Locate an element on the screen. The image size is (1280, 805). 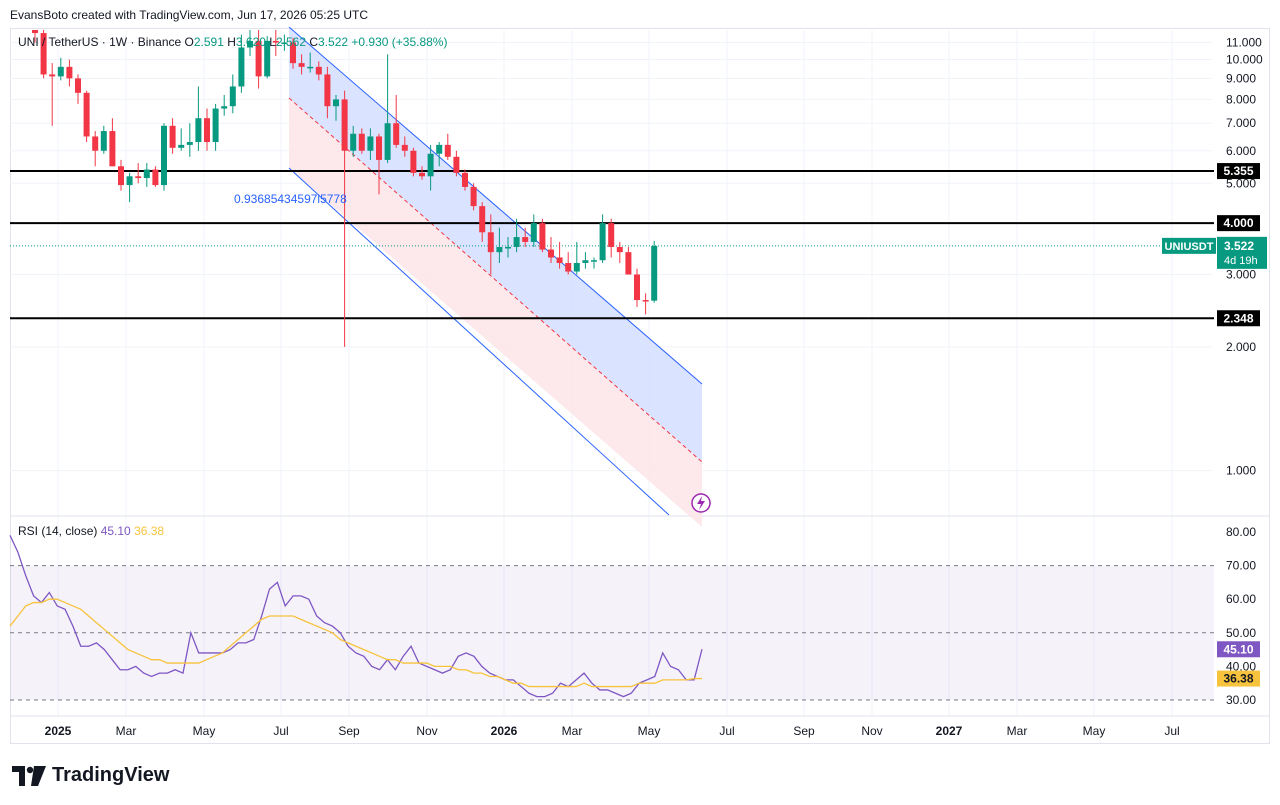
price-tick-label: 6.000 is located at coordinates (1241, 151).